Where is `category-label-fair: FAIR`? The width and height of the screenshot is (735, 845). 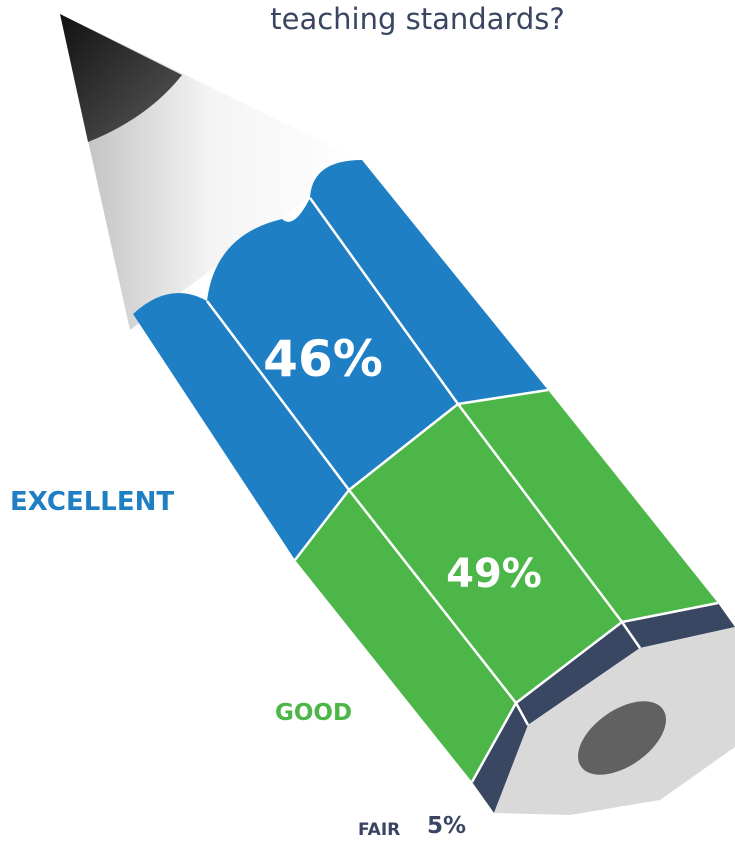 category-label-fair: FAIR is located at coordinates (379, 830).